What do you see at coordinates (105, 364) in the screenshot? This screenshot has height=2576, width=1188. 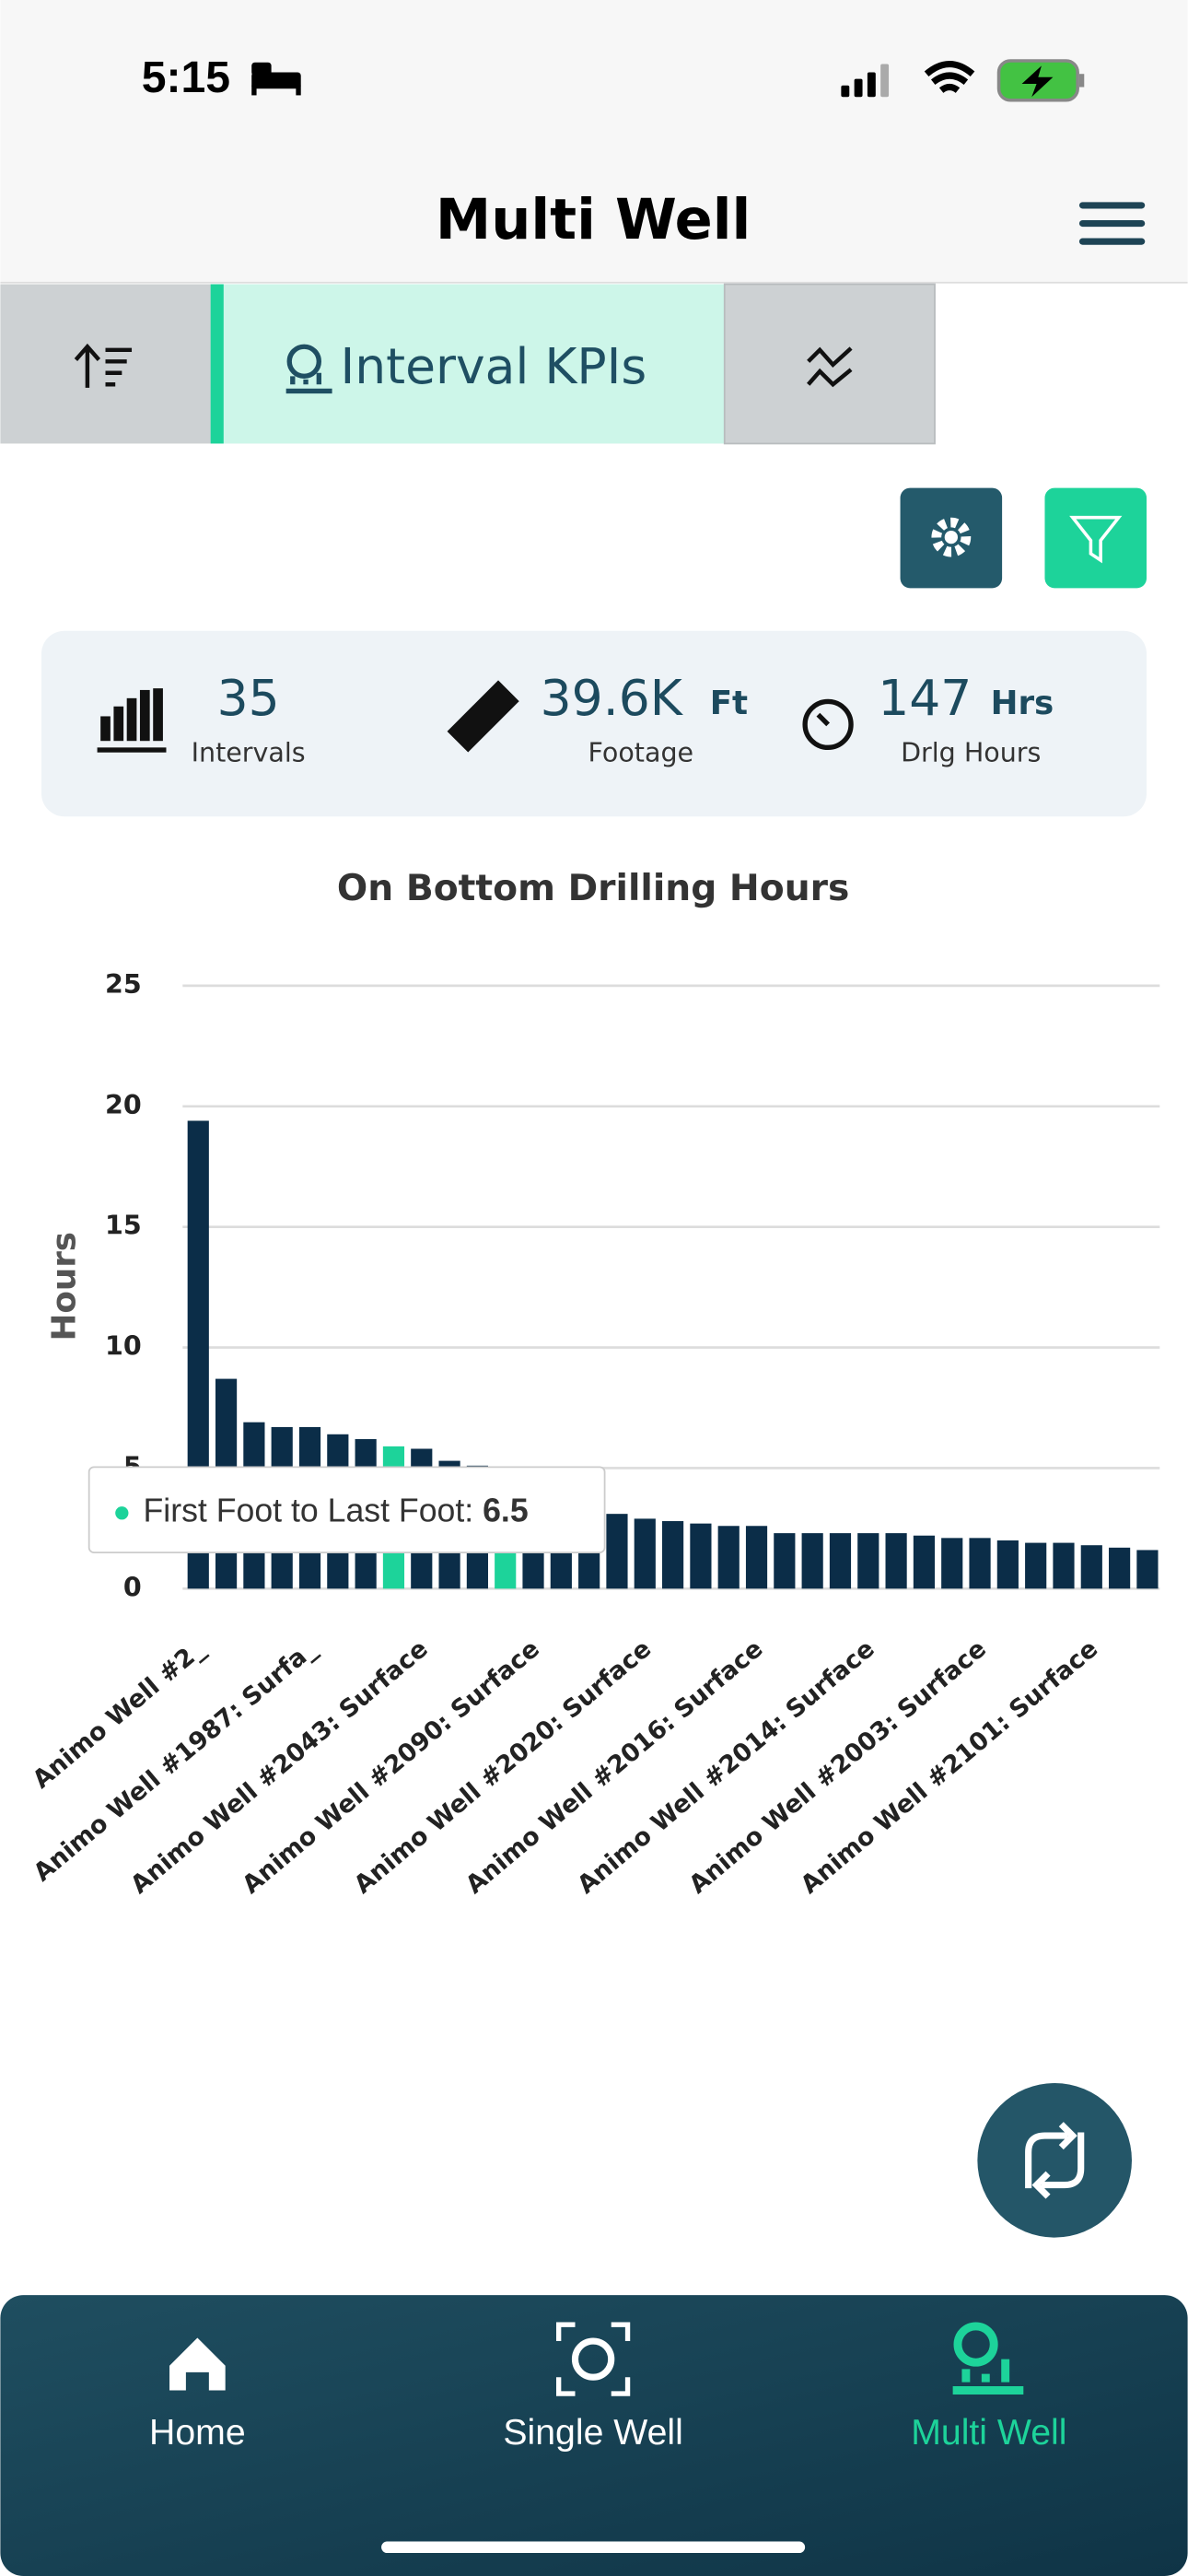 I see `sort-tab` at bounding box center [105, 364].